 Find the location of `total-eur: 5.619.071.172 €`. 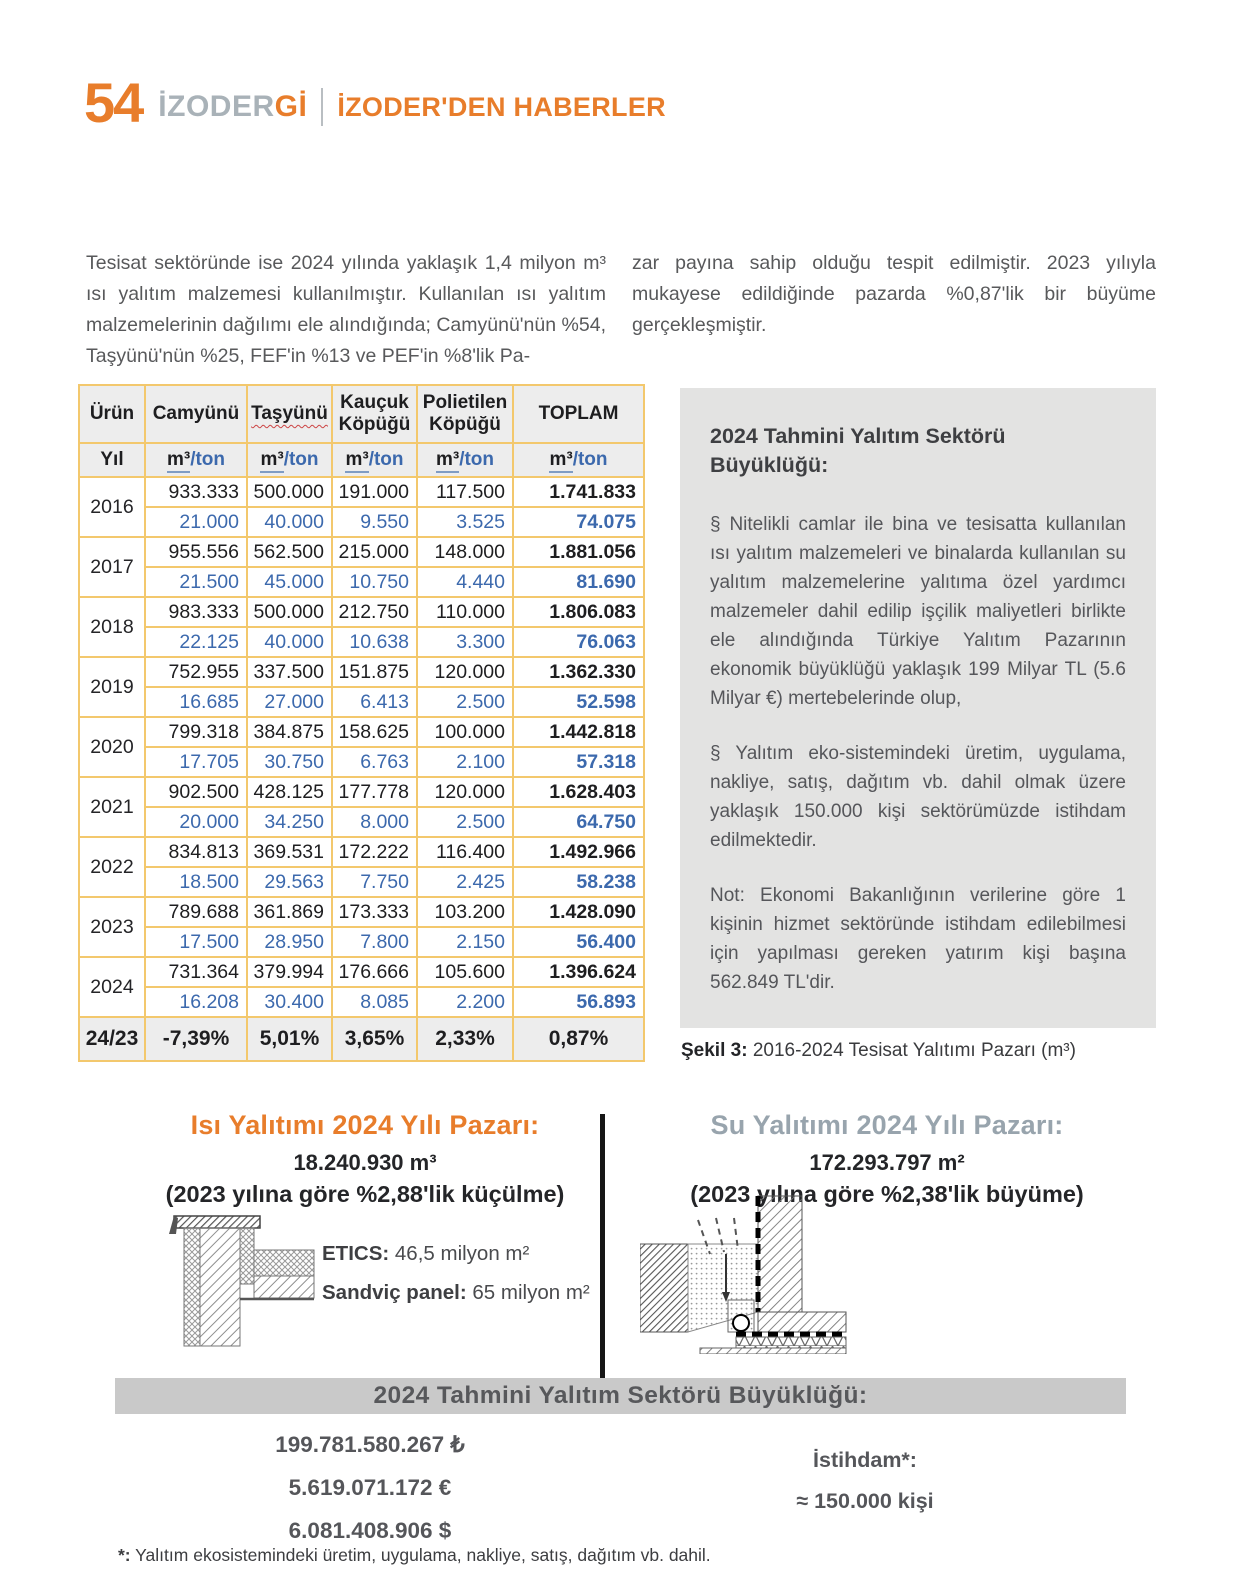

total-eur: 5.619.071.172 € is located at coordinates (370, 1487).